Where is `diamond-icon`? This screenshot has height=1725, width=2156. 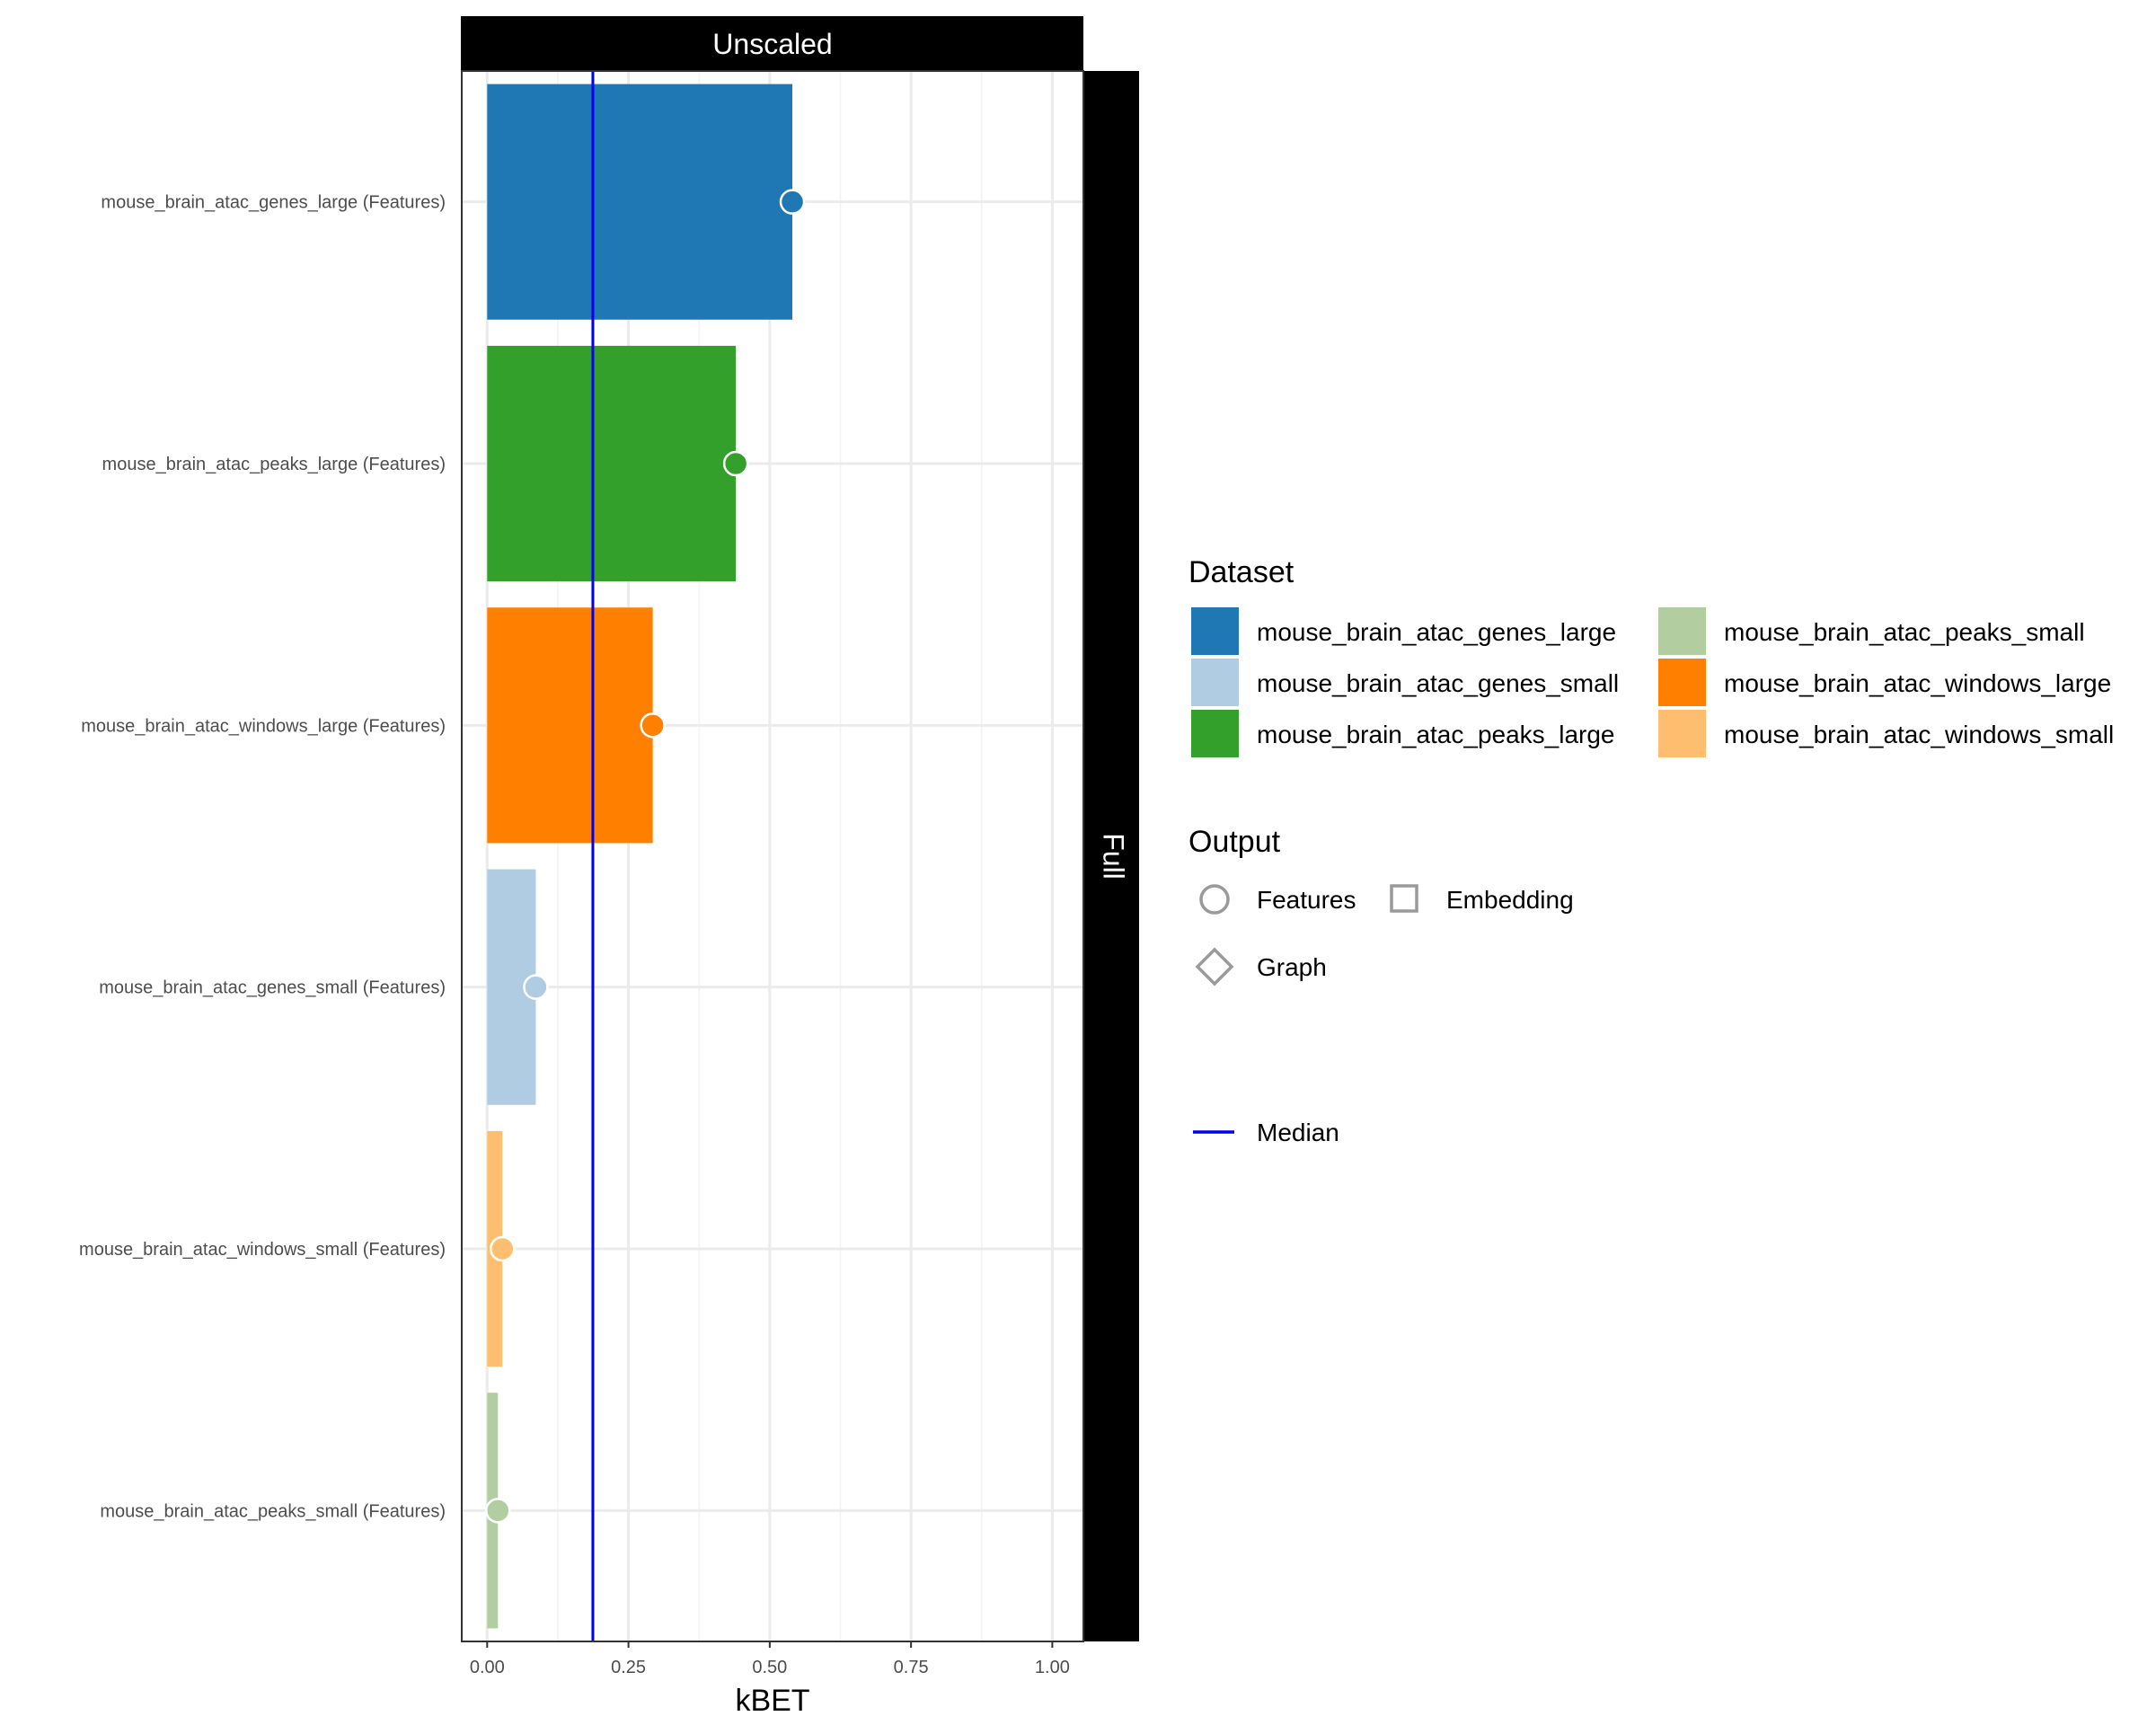 diamond-icon is located at coordinates (1215, 966).